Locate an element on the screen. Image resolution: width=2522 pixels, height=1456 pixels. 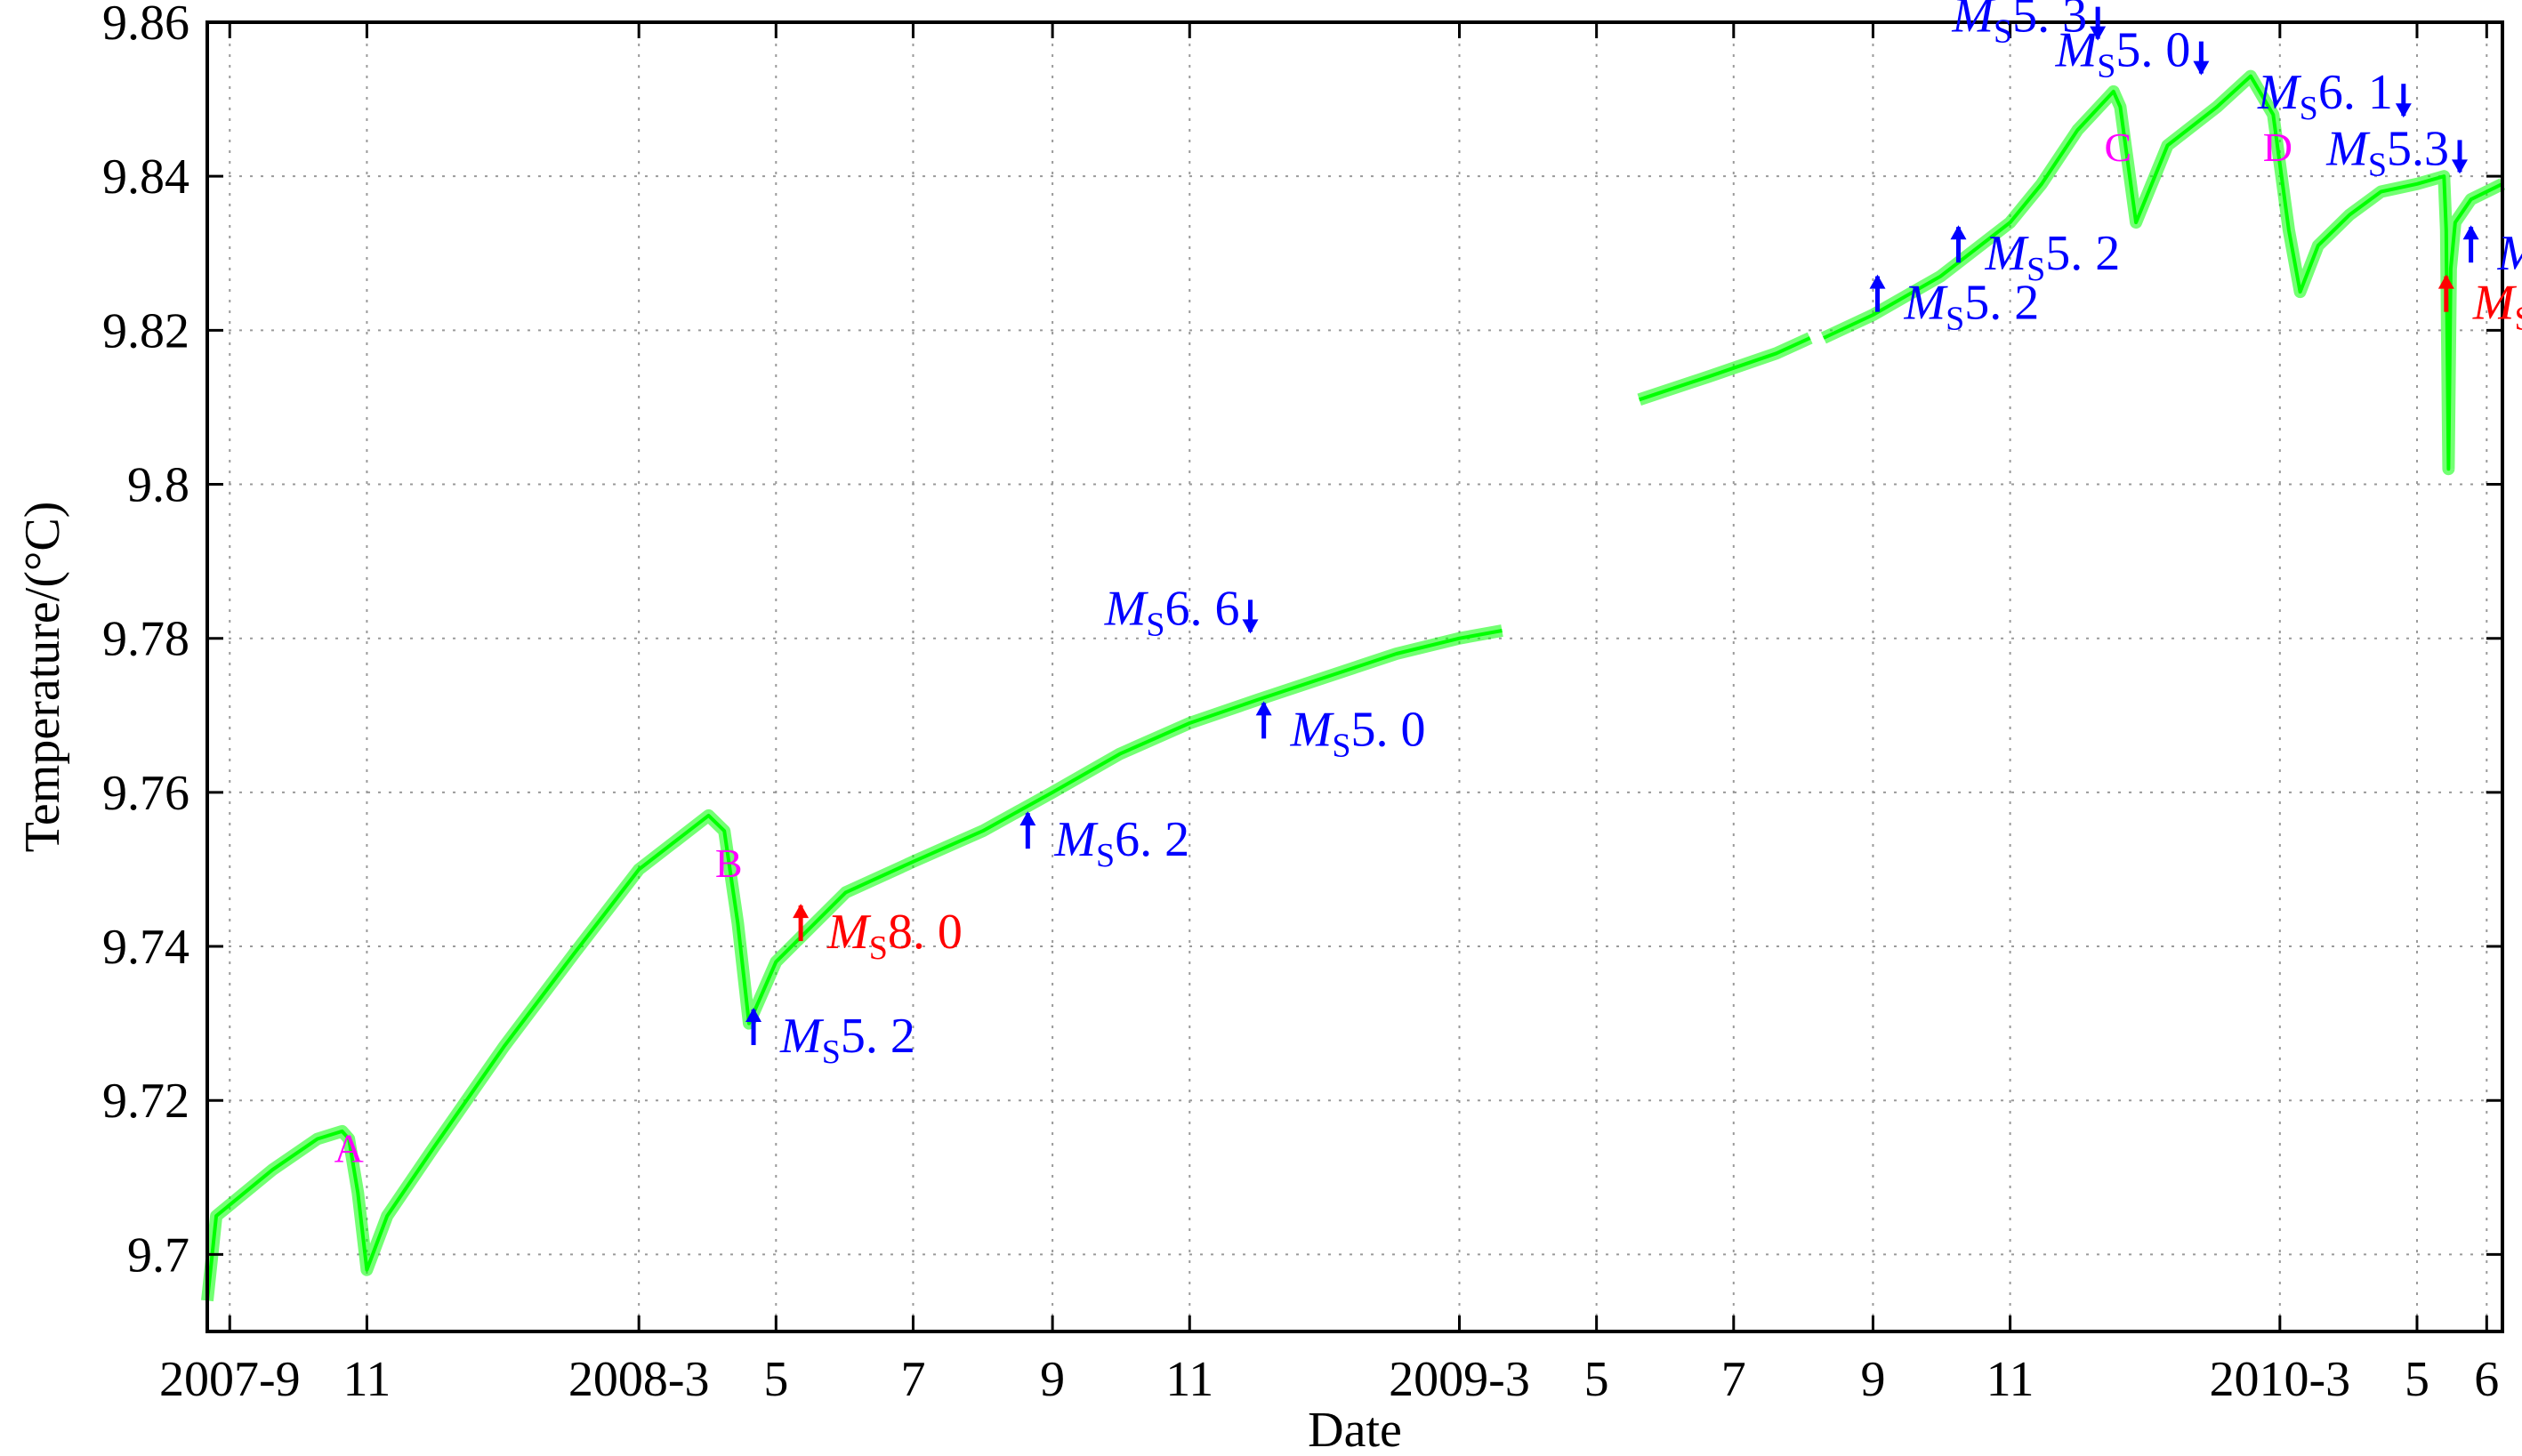
y-tick-label: 9.84 is located at coordinates (145, 177).